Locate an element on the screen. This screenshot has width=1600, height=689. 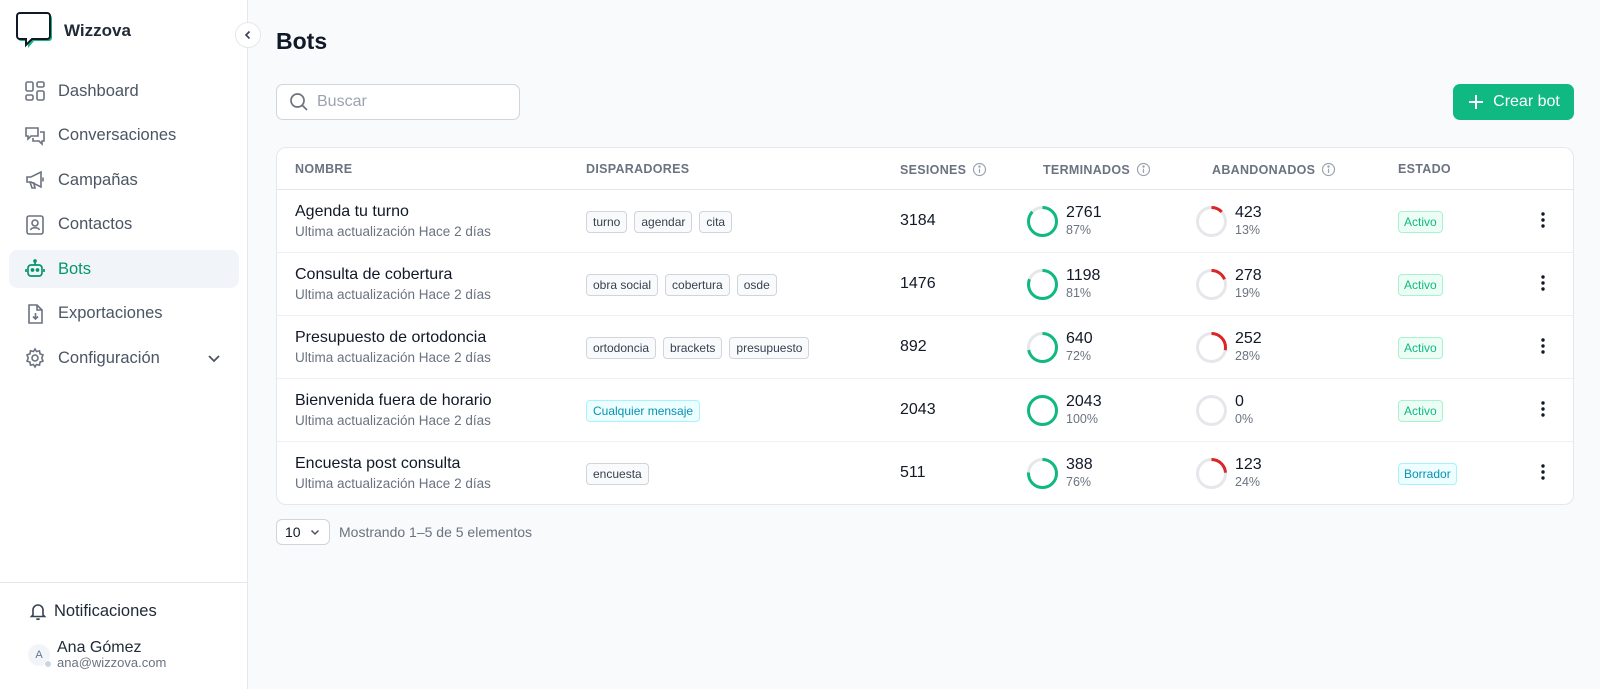
sidebar-item-bots: Bots is located at coordinates (124, 269).